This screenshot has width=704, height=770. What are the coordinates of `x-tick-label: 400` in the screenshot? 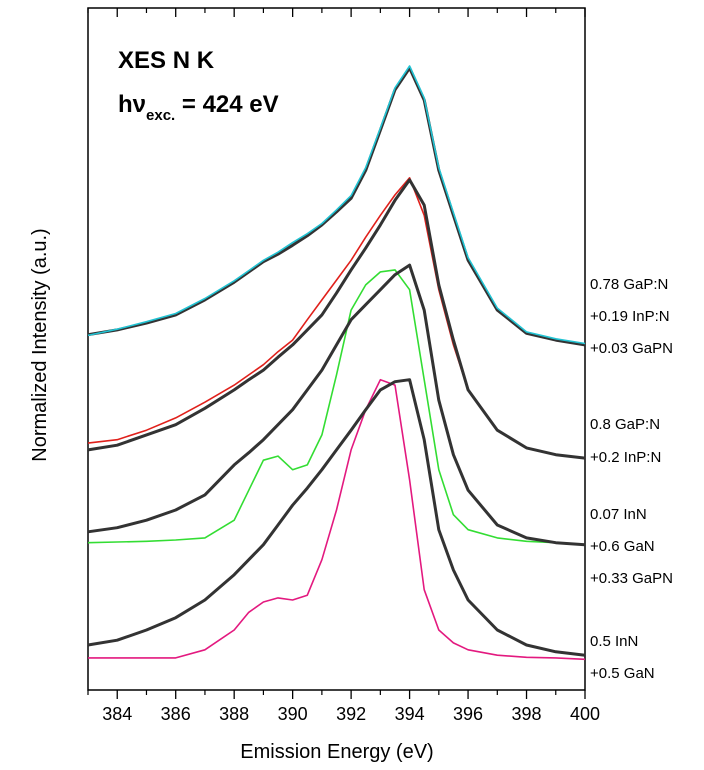 It's located at (585, 714).